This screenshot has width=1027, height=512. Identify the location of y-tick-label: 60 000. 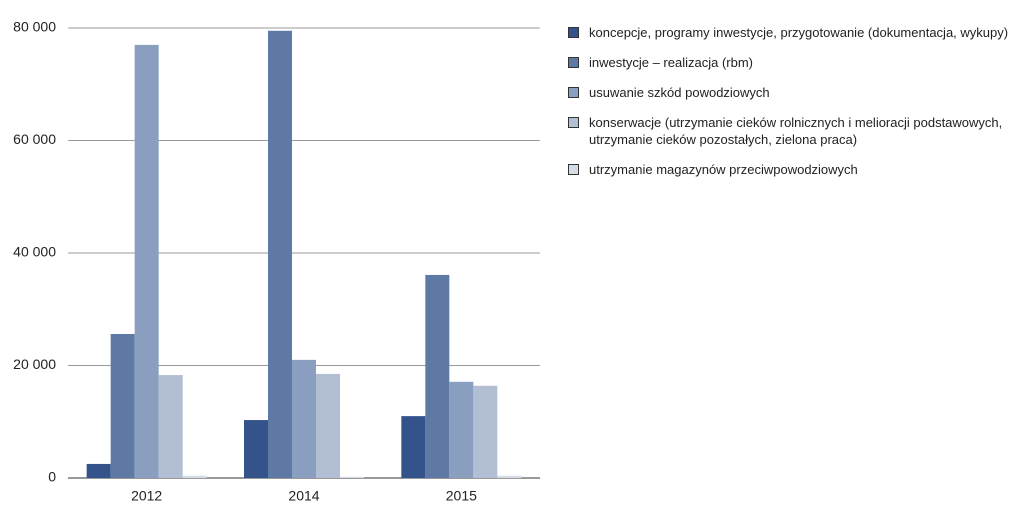
(34, 139).